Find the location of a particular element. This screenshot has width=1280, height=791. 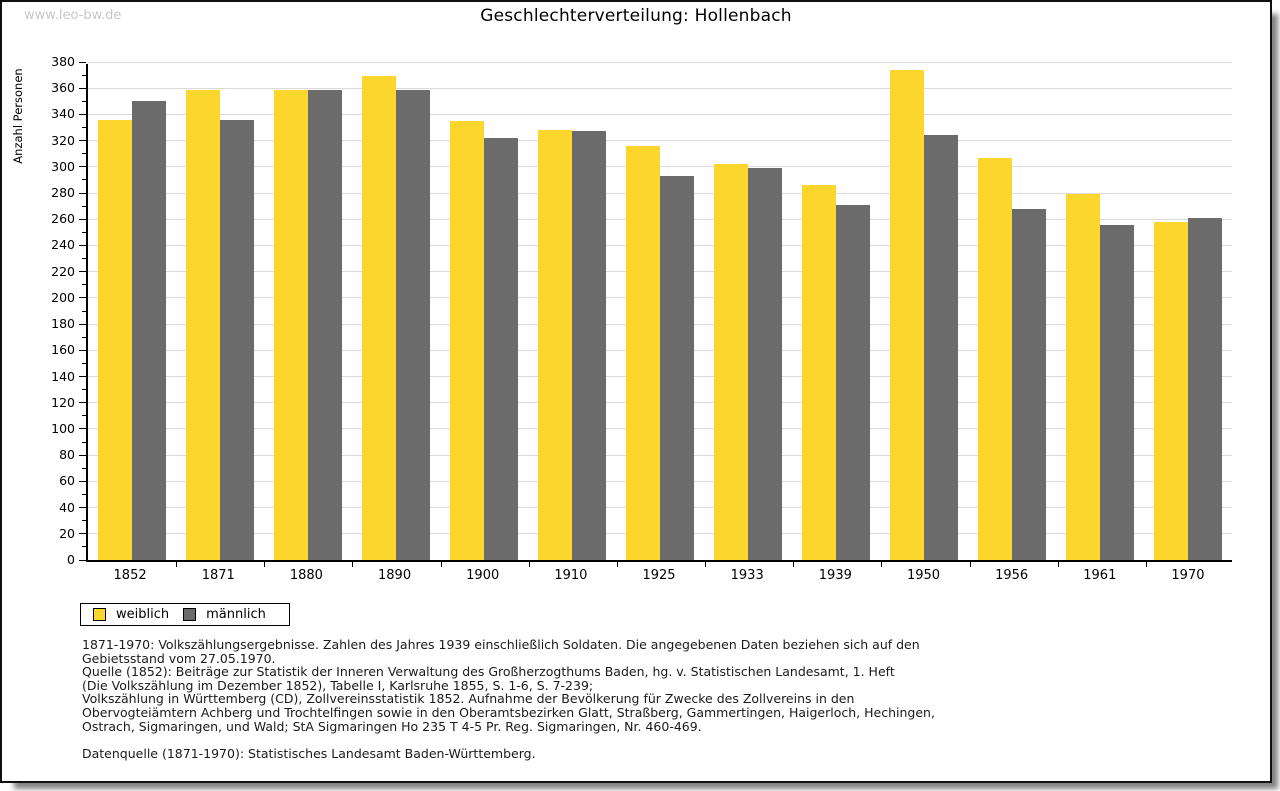

y-tick-label: 360 is located at coordinates (63, 88).